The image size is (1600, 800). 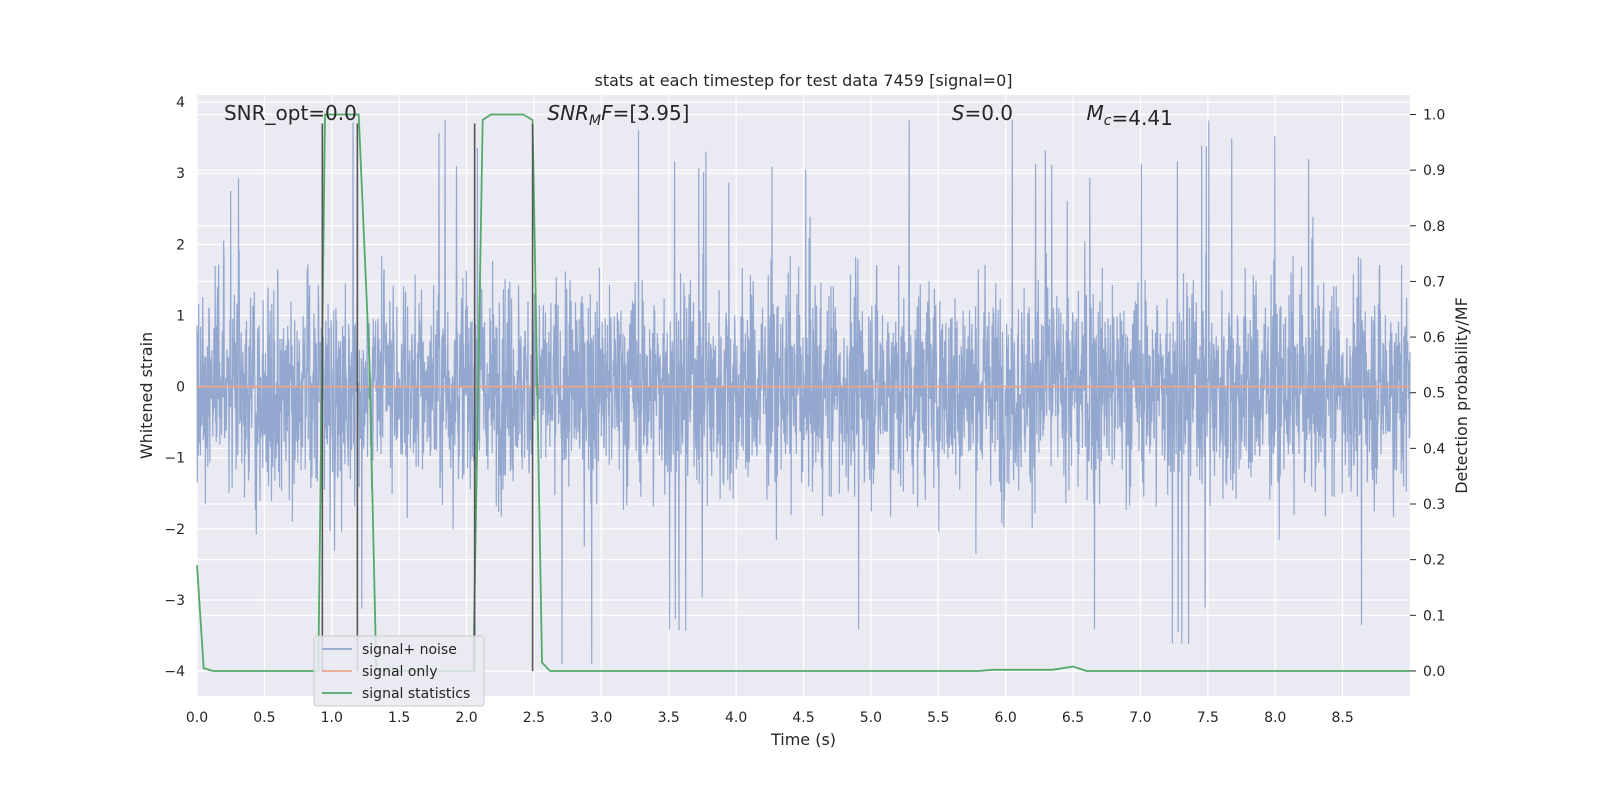 I want to click on y2-tick-label: 0.7, so click(x=1434, y=282).